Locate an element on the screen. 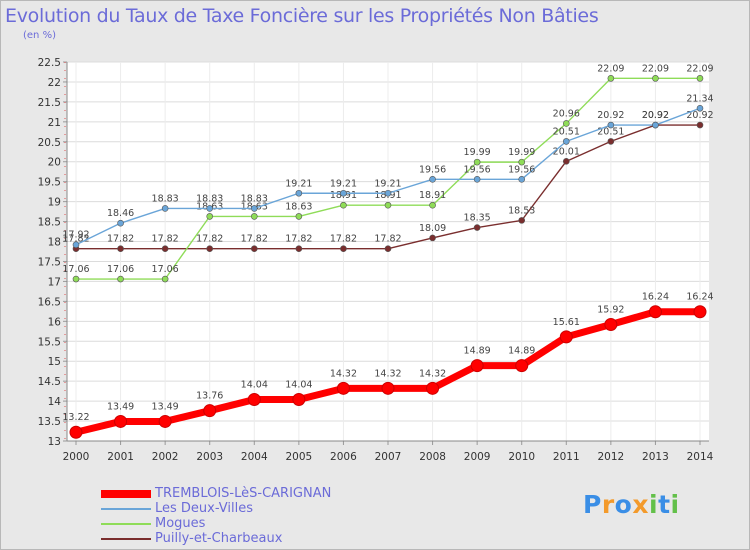 The height and width of the screenshot is (550, 750). y-tick-label: 20.5 is located at coordinates (49, 143).